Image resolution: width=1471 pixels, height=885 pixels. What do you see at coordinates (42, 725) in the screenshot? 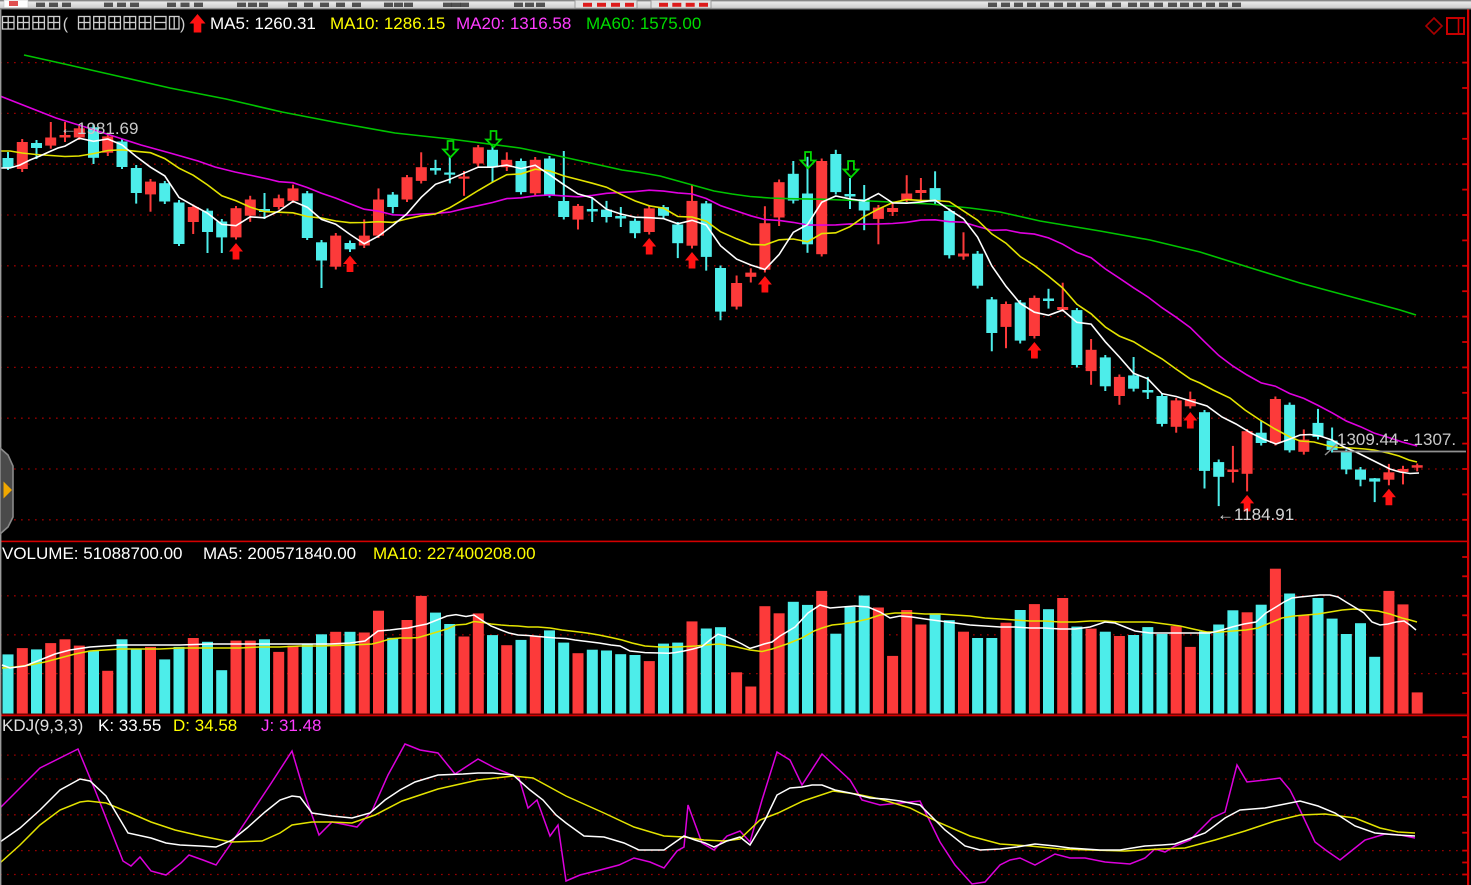
I see `svg-text: KDJ(9,3,3)` at bounding box center [42, 725].